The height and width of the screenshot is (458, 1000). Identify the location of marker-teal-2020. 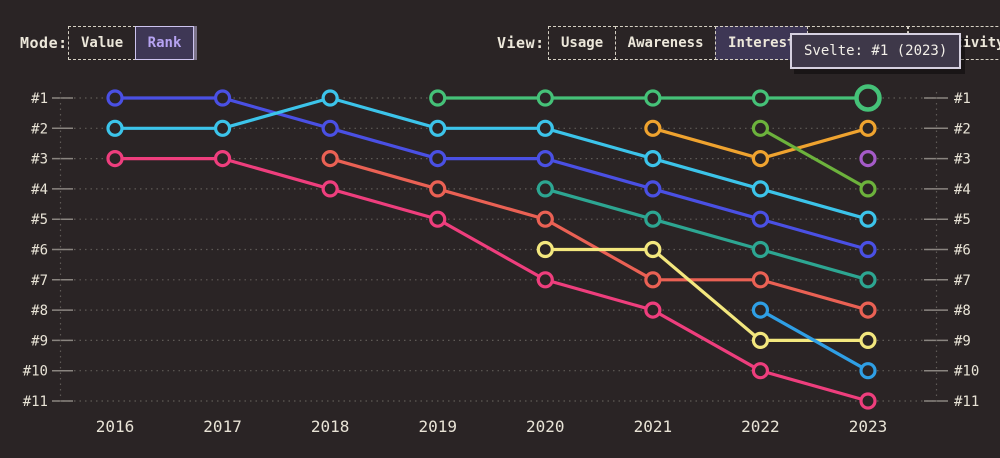
(545, 189).